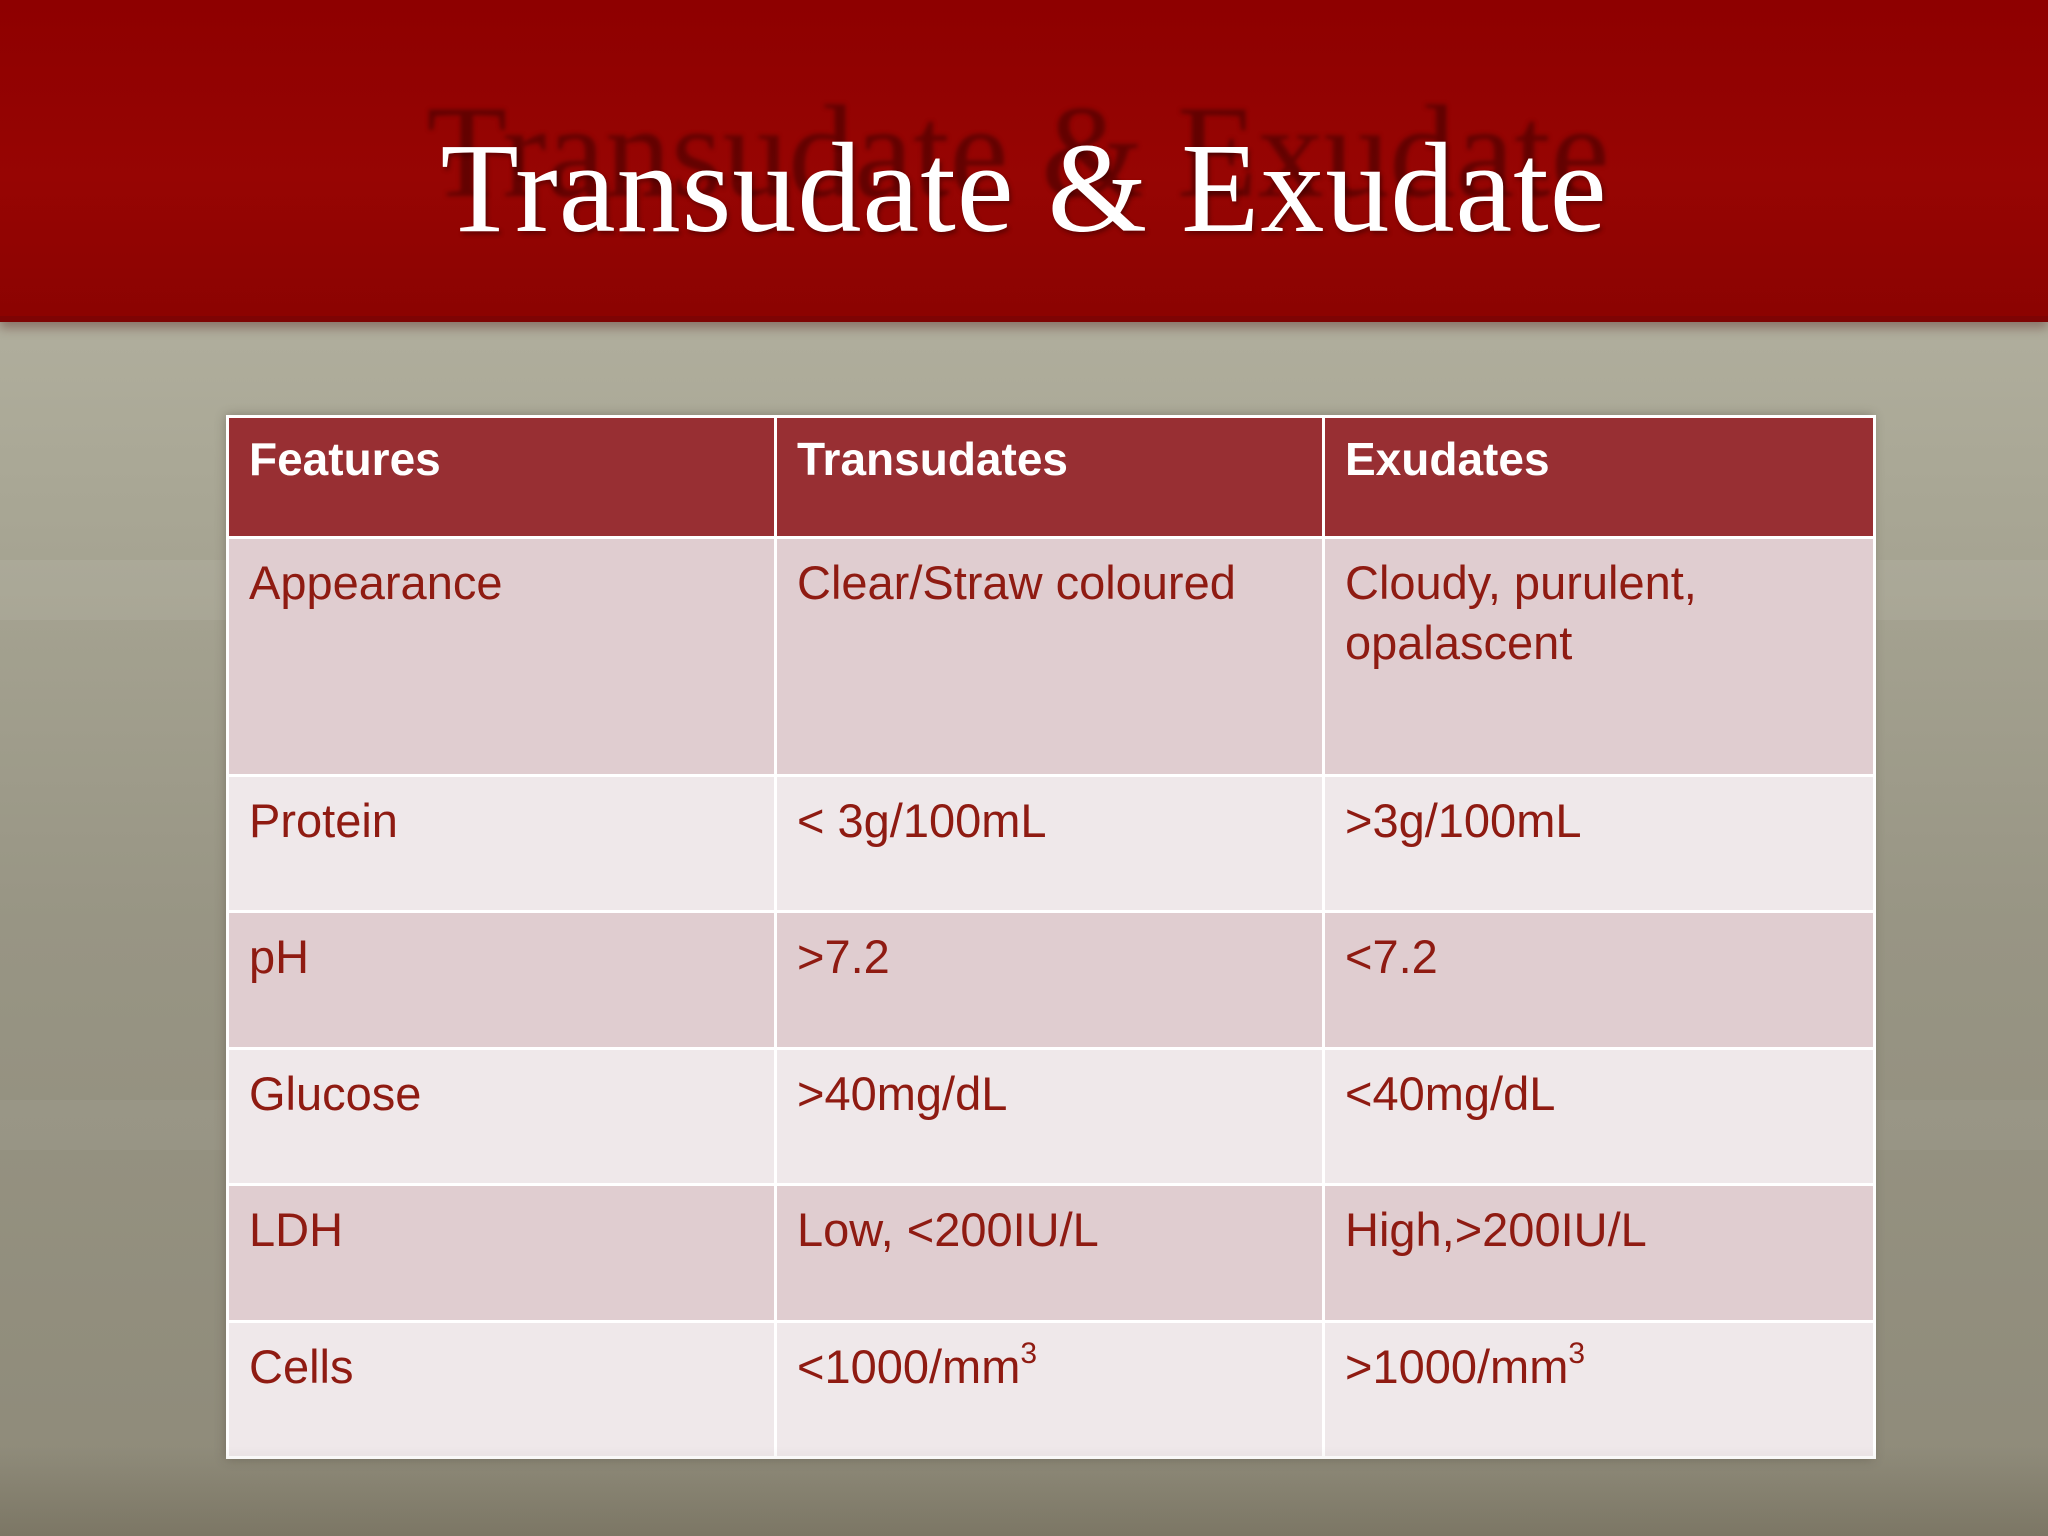  Describe the element at coordinates (909, 1366) in the screenshot. I see `transudate-cells-value: <1000/mm` at that location.